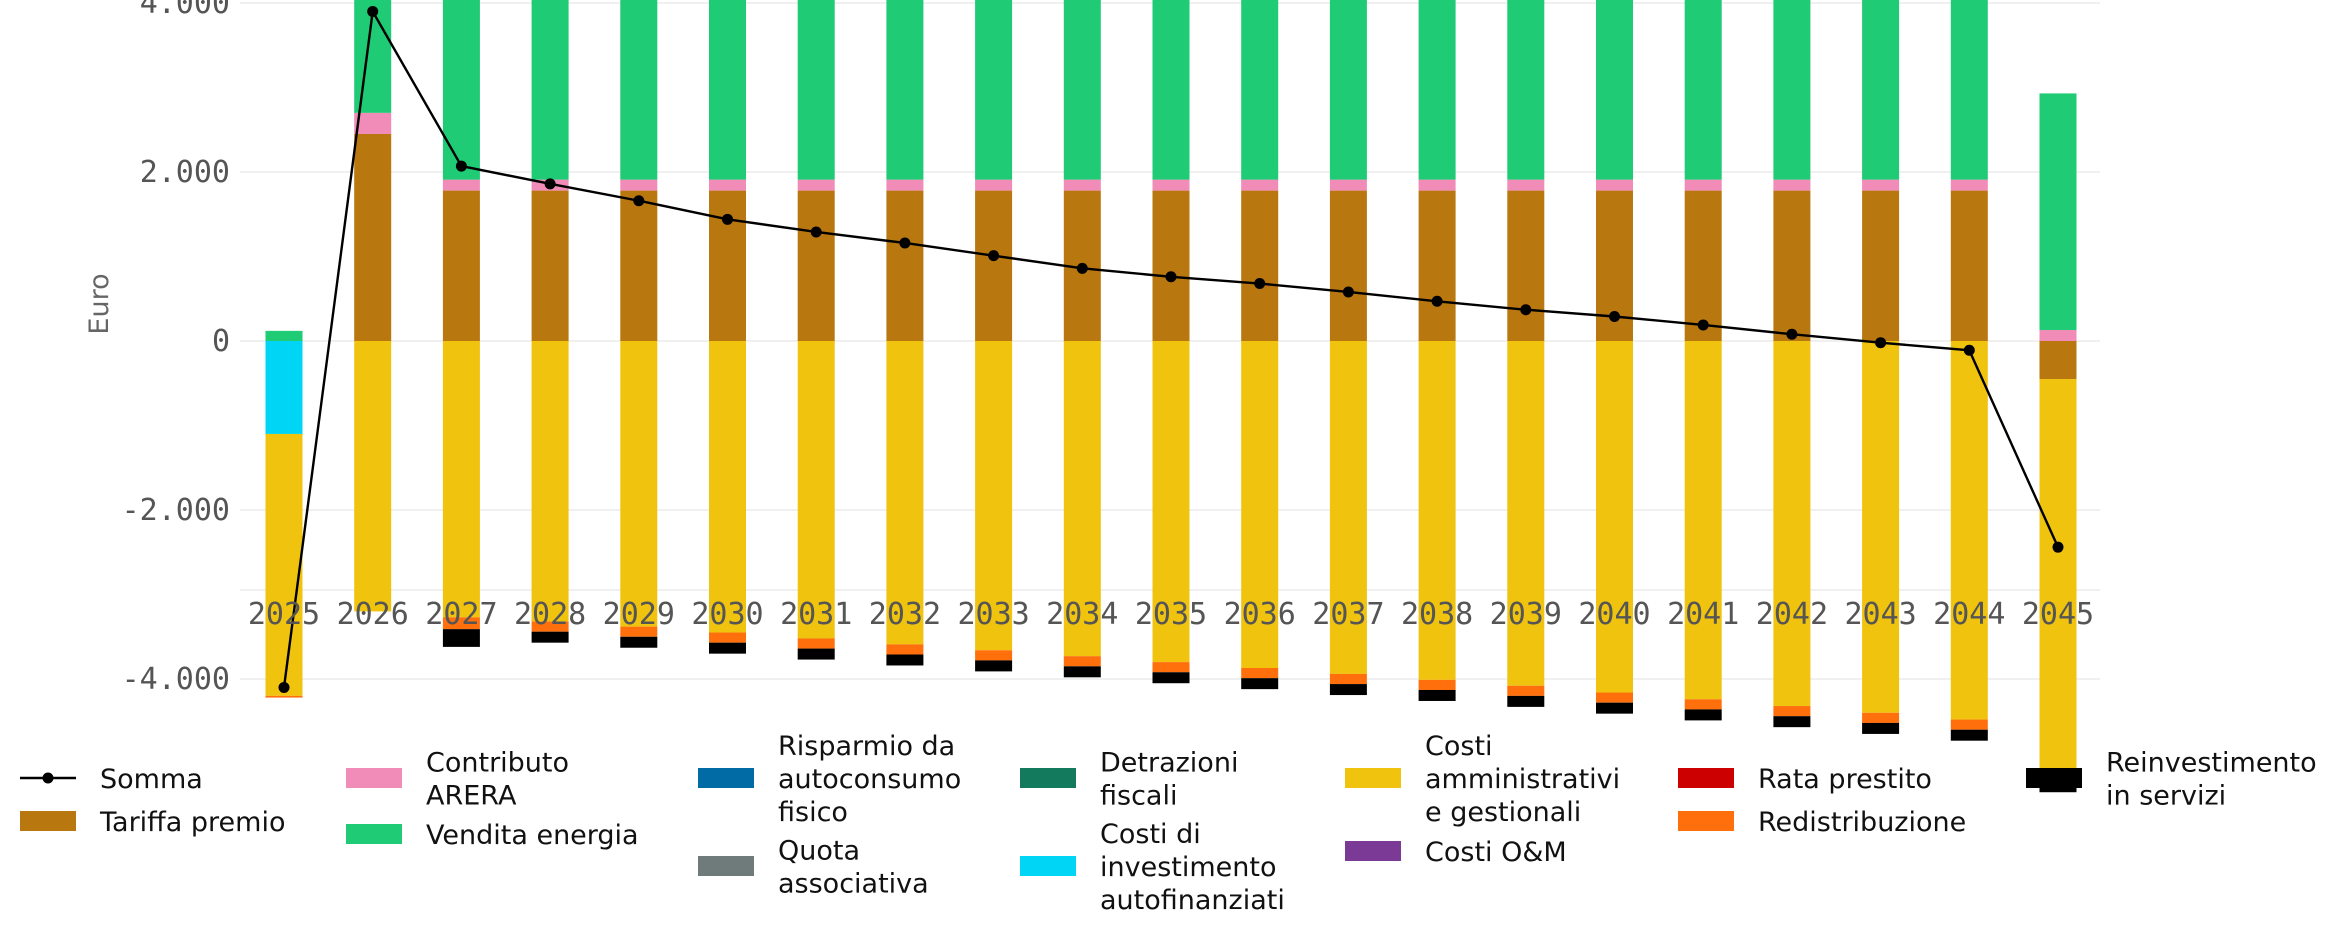 This screenshot has height=935, width=2339. I want to click on y-tick-label: 0, so click(221, 341).